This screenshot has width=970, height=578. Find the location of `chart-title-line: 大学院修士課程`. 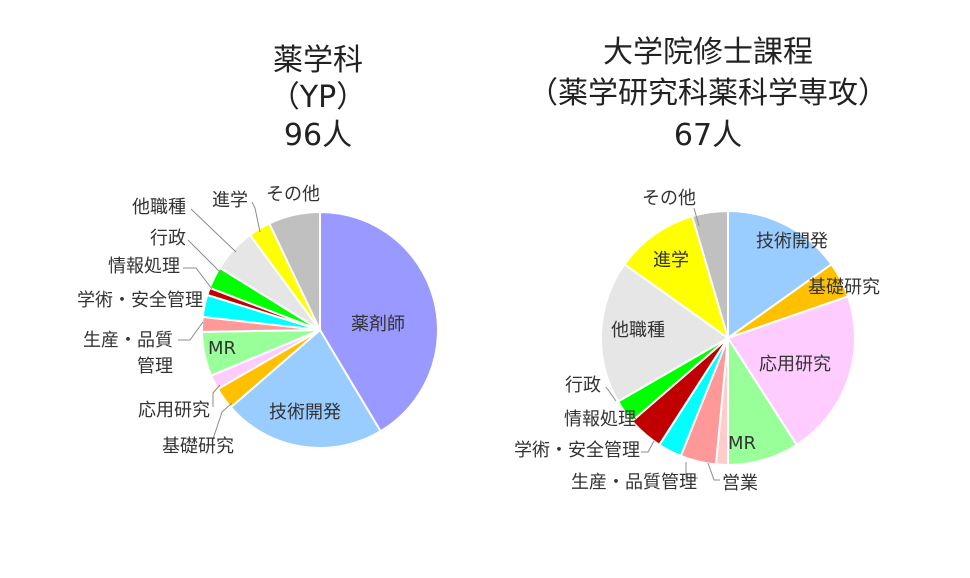

chart-title-line: 大学院修士課程 is located at coordinates (708, 52).